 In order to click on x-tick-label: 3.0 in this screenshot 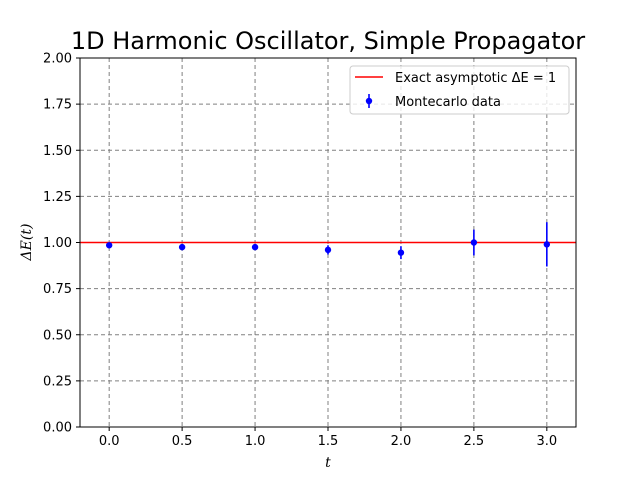, I will do `click(546, 441)`.